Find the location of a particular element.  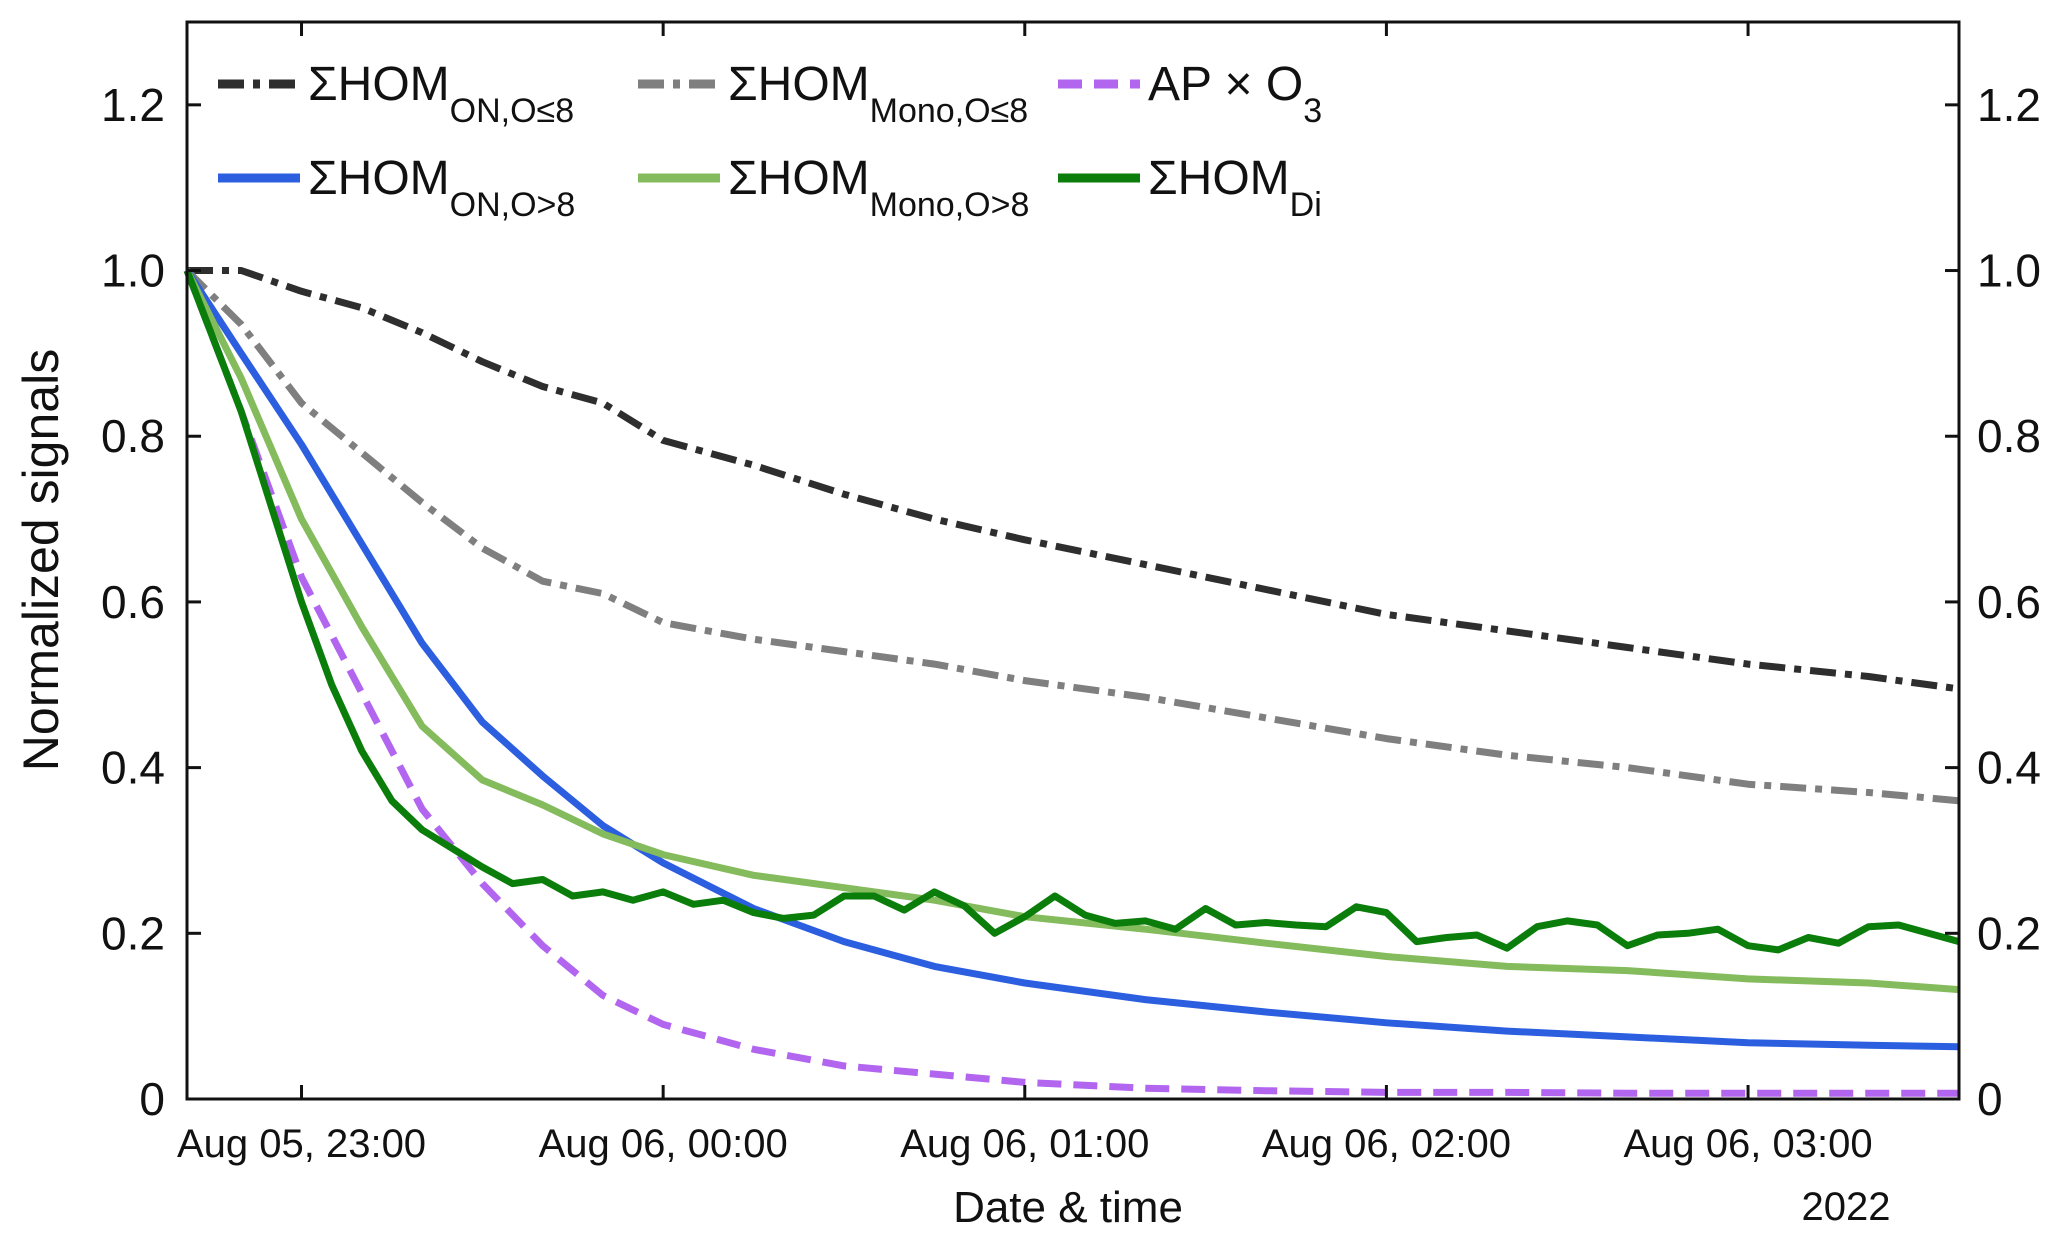

x-tick-label: Aug 06, 00:00 is located at coordinates (663, 1144).